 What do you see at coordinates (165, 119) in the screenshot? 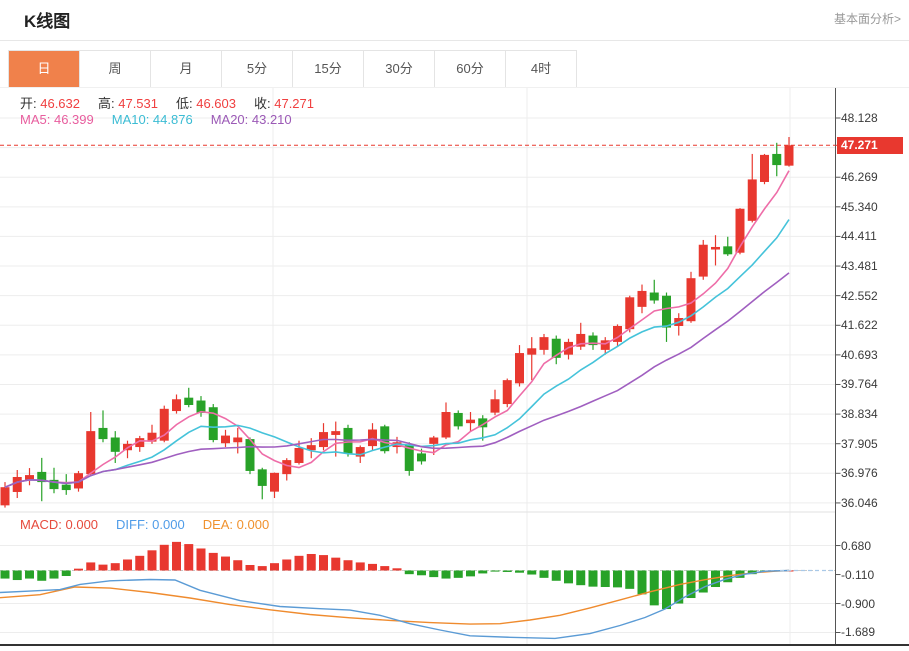
I see `ma-info-row: MA5: 46.399 MA10: 44.876 MA20: 43.210` at bounding box center [165, 119].